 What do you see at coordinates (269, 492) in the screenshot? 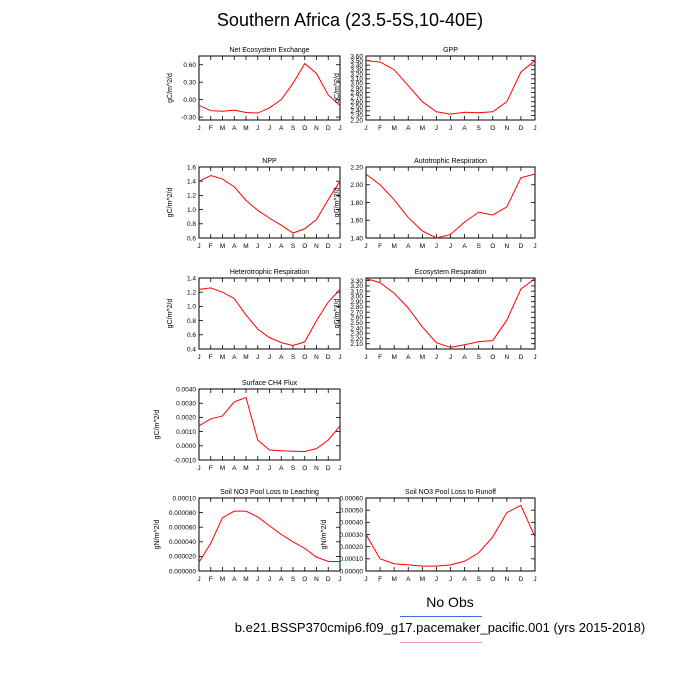
I see `panel-title: Soil NO3 Pool Loss to Leaching` at bounding box center [269, 492].